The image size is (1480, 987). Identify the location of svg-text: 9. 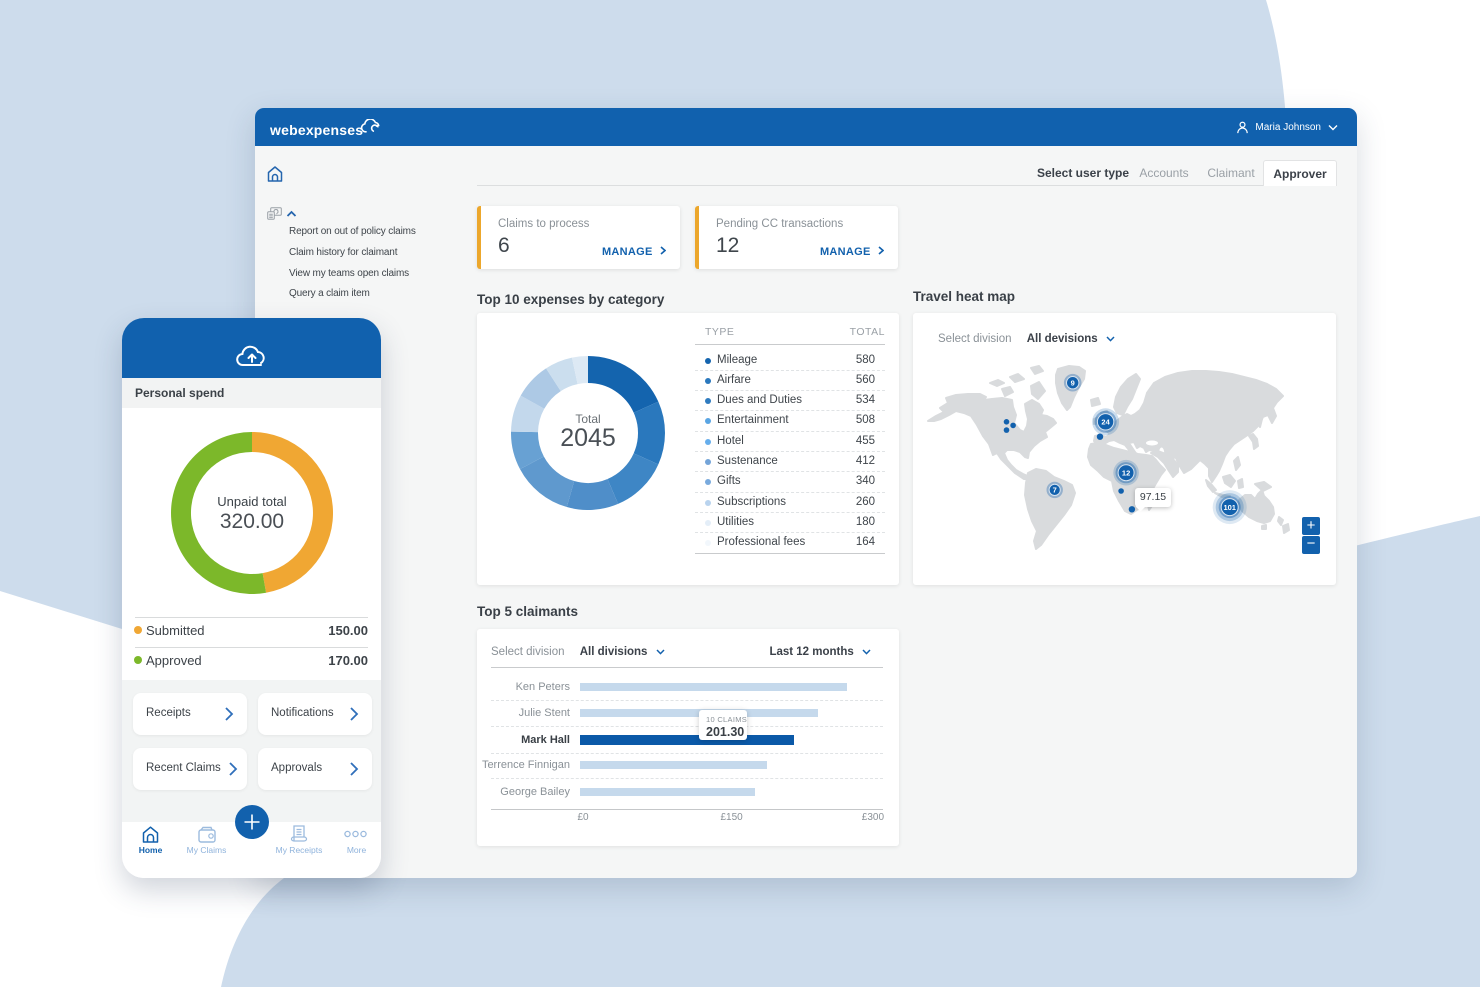
(1073, 382).